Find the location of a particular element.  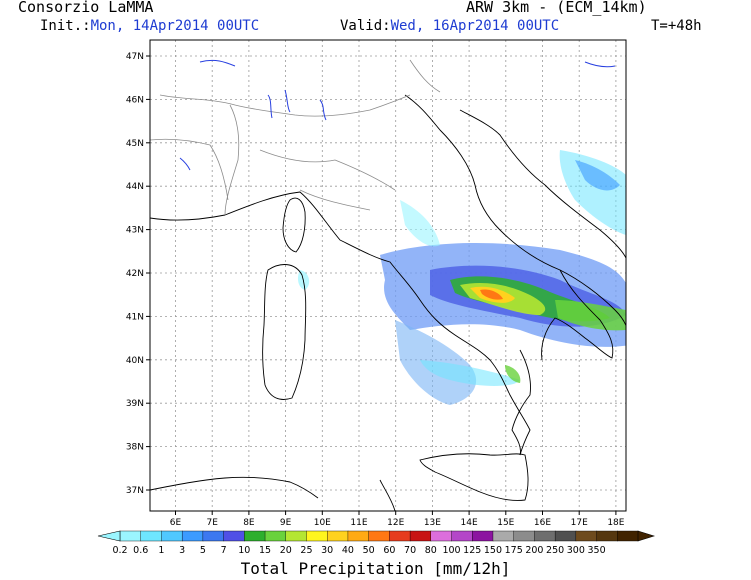

lon-tick-label: 9E is located at coordinates (286, 523).